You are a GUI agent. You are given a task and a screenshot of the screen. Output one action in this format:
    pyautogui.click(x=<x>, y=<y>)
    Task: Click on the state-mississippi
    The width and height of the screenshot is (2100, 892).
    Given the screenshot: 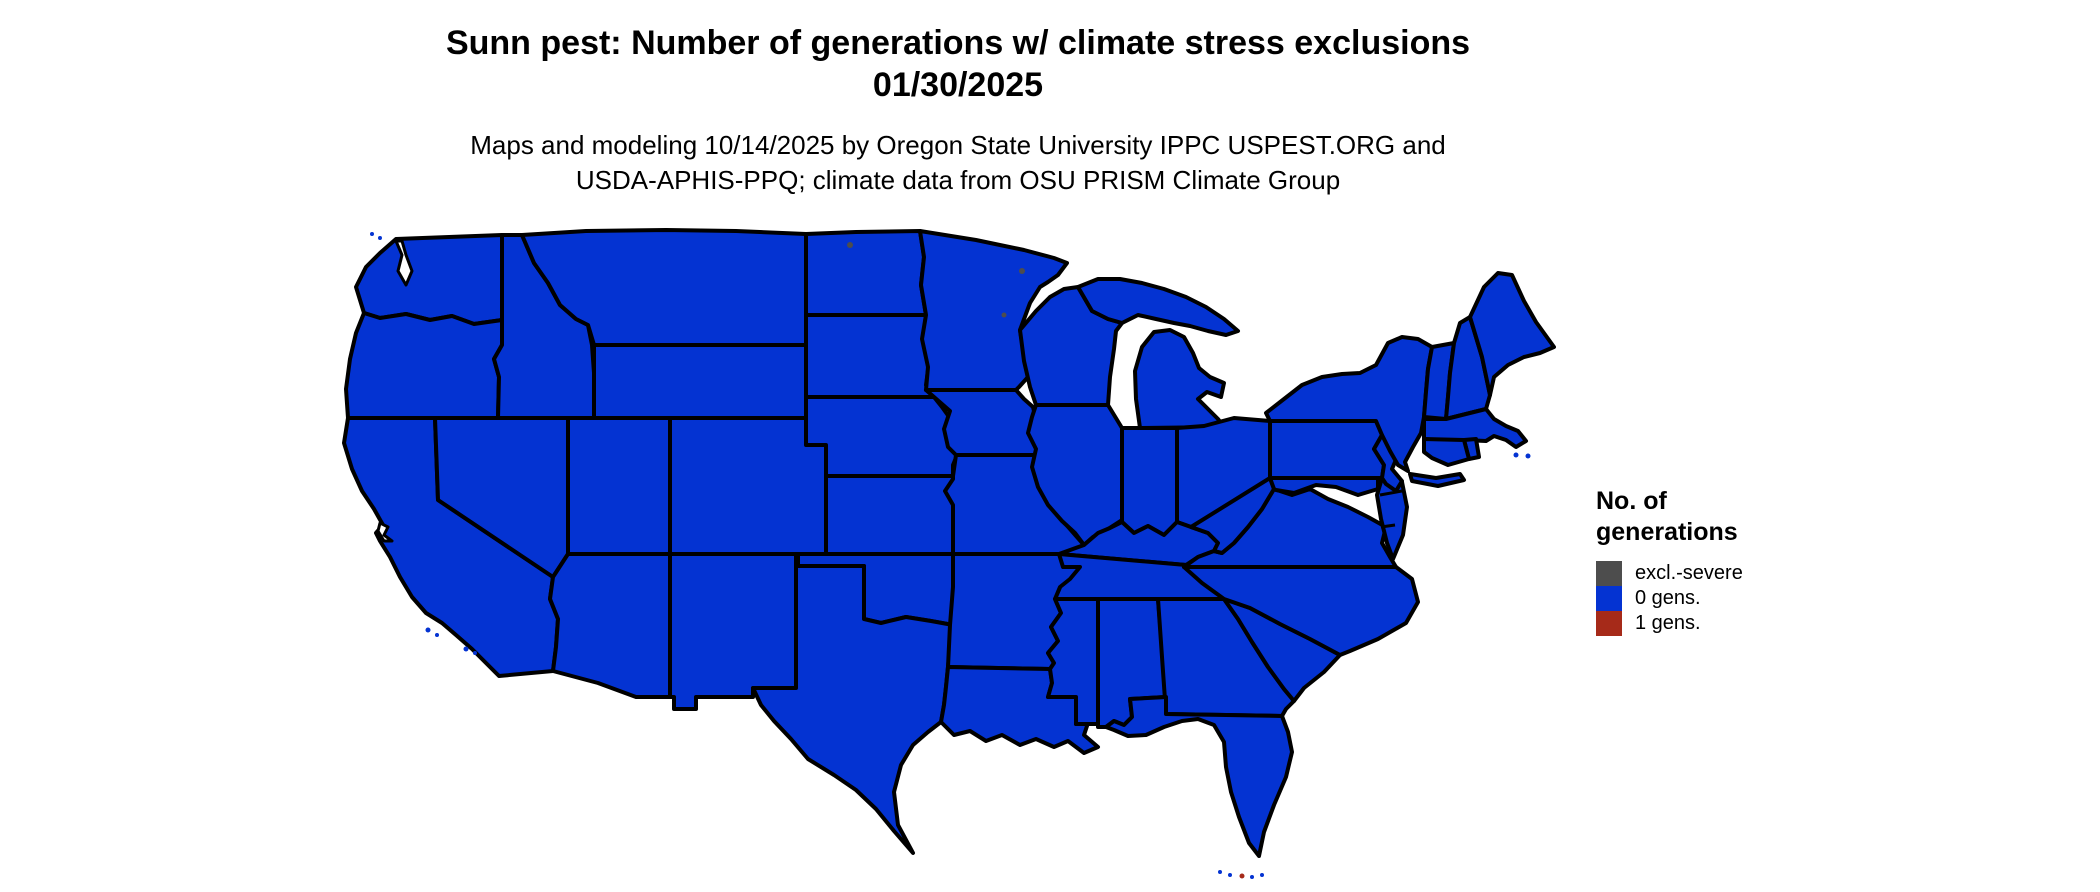 What is the action you would take?
    pyautogui.click(x=1073, y=661)
    